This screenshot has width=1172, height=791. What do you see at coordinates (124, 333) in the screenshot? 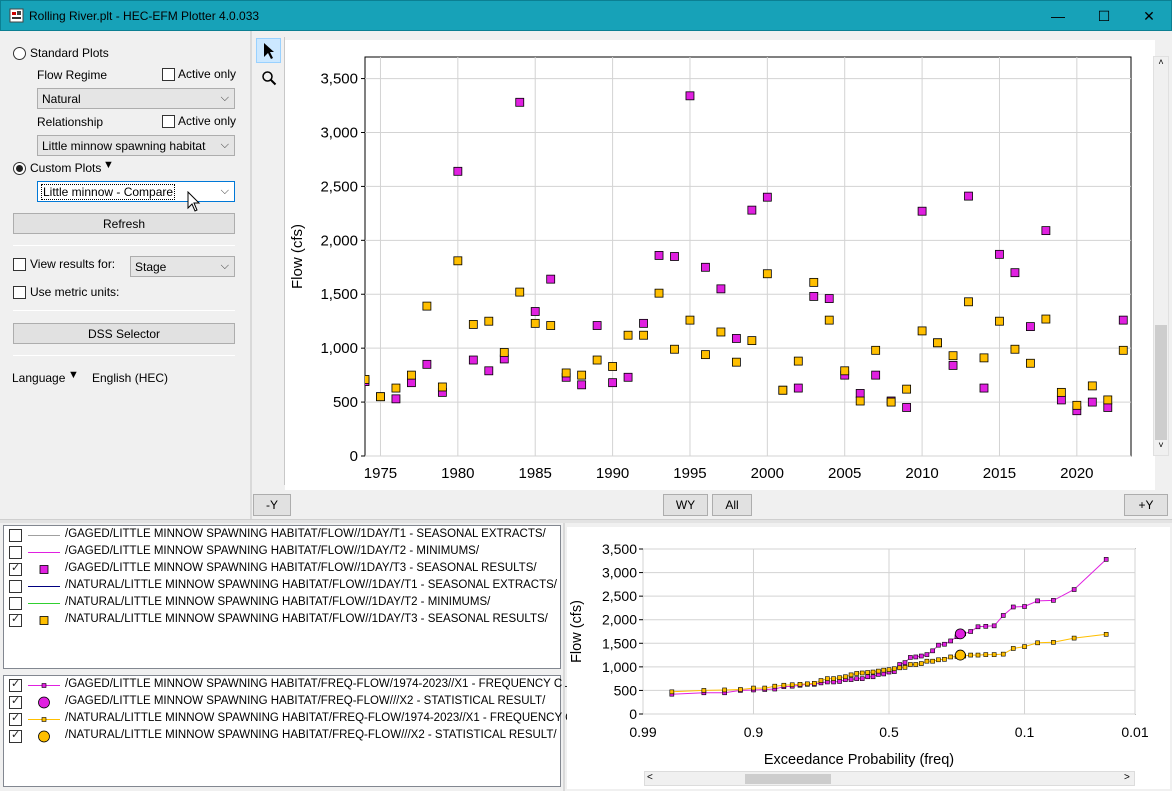
I see `dss-selector-button: DSS Selector` at bounding box center [124, 333].